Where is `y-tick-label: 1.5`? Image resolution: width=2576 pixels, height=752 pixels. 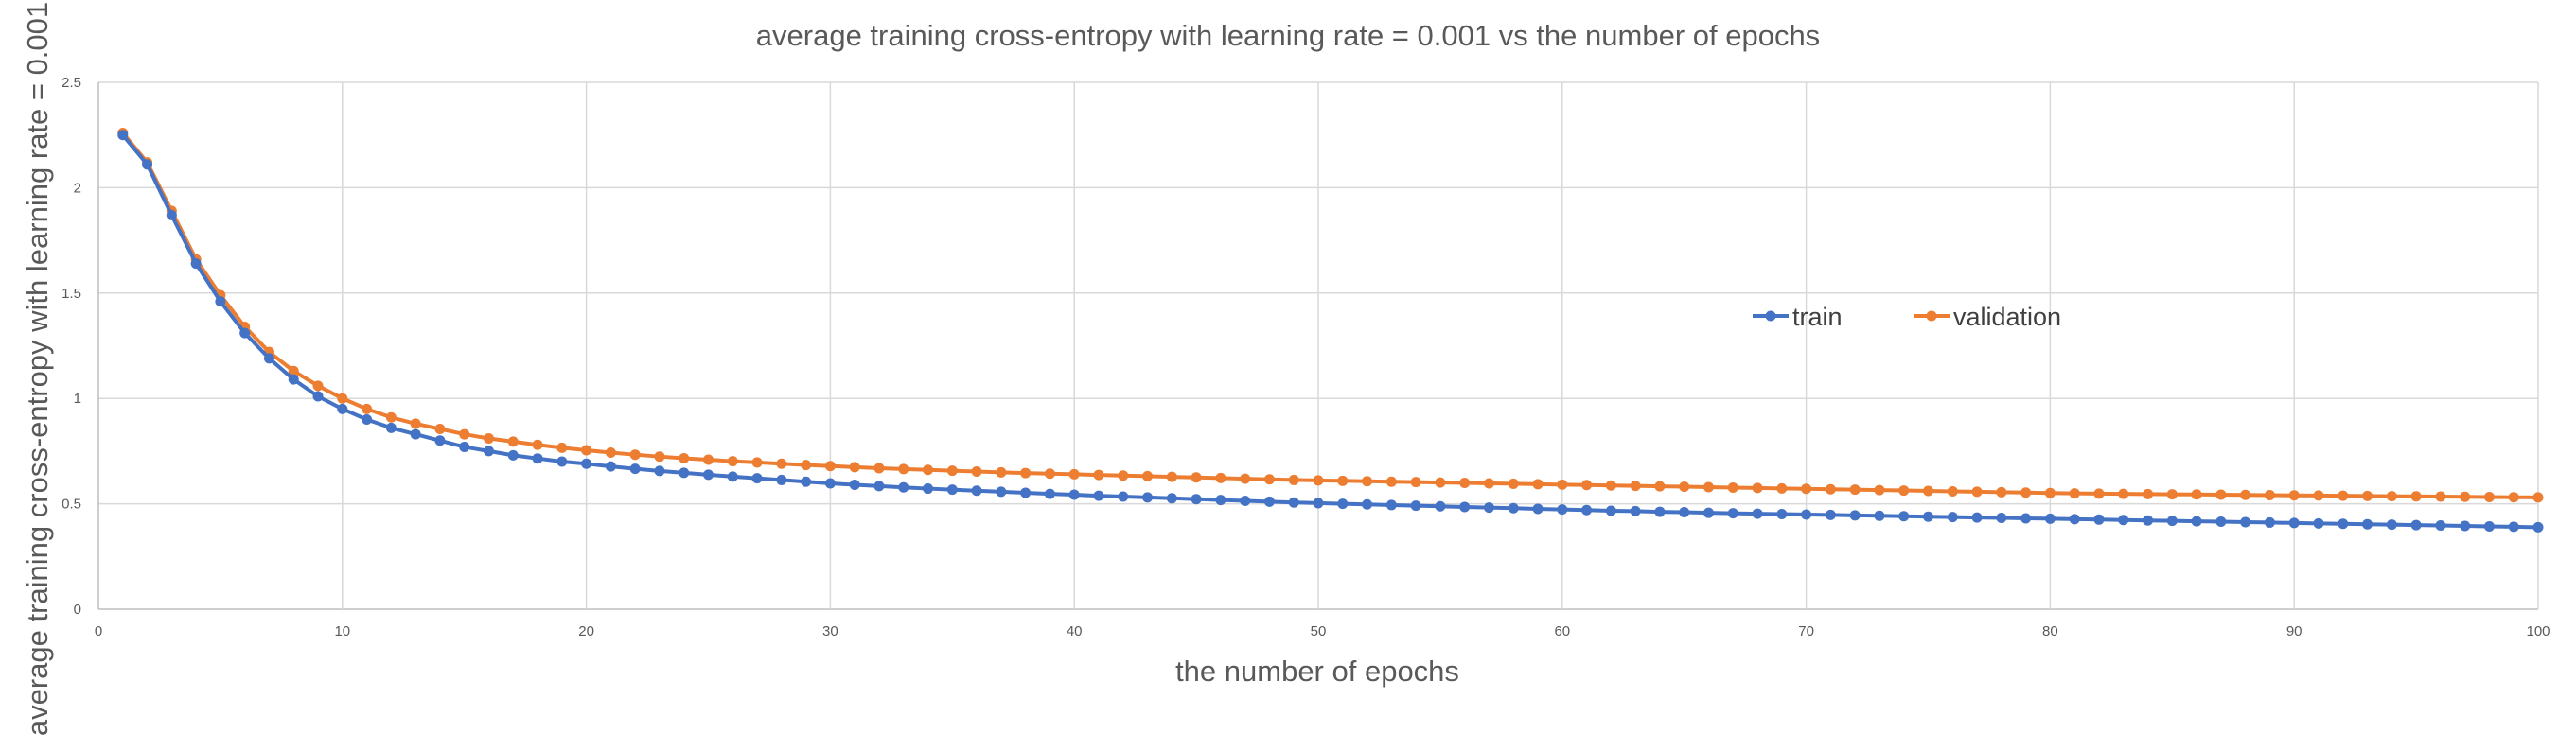
y-tick-label: 1.5 is located at coordinates (71, 294).